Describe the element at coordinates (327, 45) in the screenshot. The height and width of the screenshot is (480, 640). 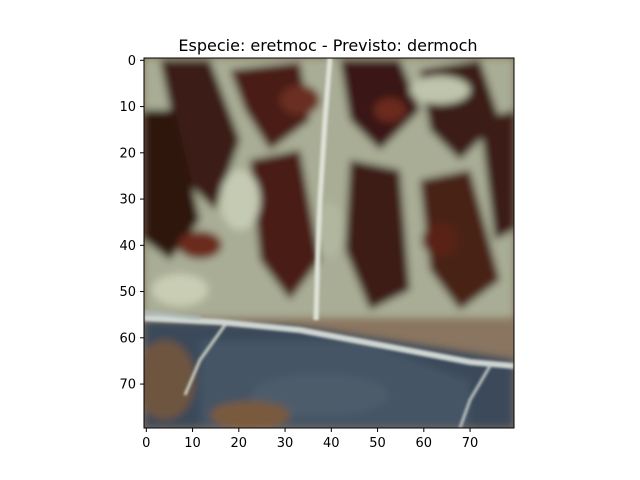
I see `figure-title: Especie: eretmoc - Previsto: dermoch` at that location.